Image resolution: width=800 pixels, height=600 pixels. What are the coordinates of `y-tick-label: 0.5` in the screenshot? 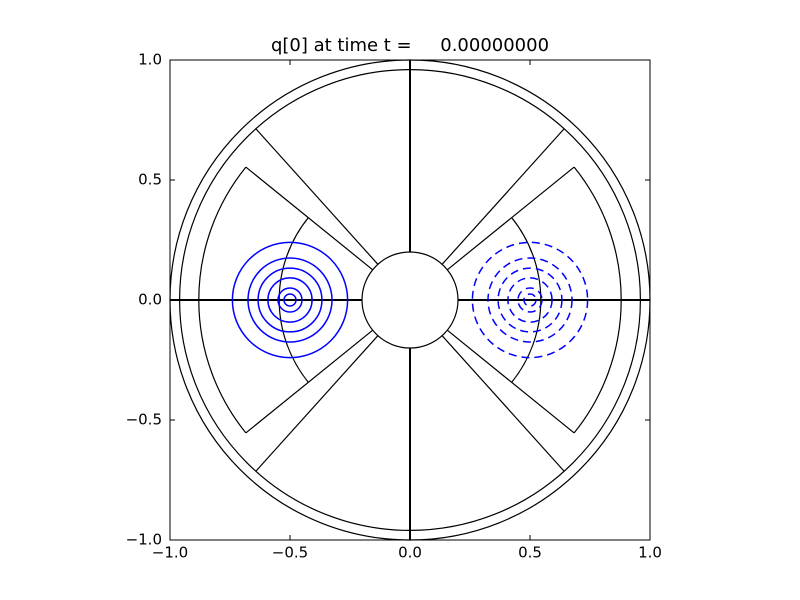 It's located at (150, 180).